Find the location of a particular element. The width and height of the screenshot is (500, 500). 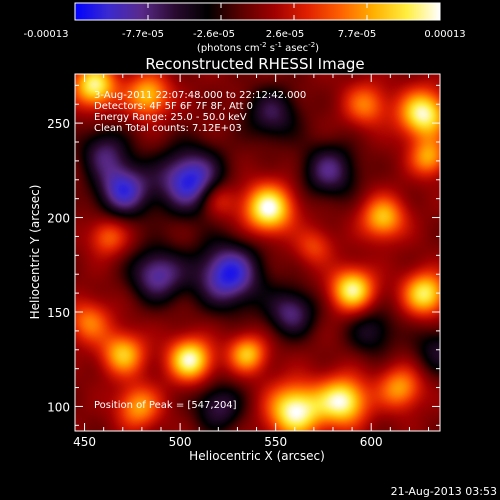

x-tick-label: 450 is located at coordinates (84, 442).